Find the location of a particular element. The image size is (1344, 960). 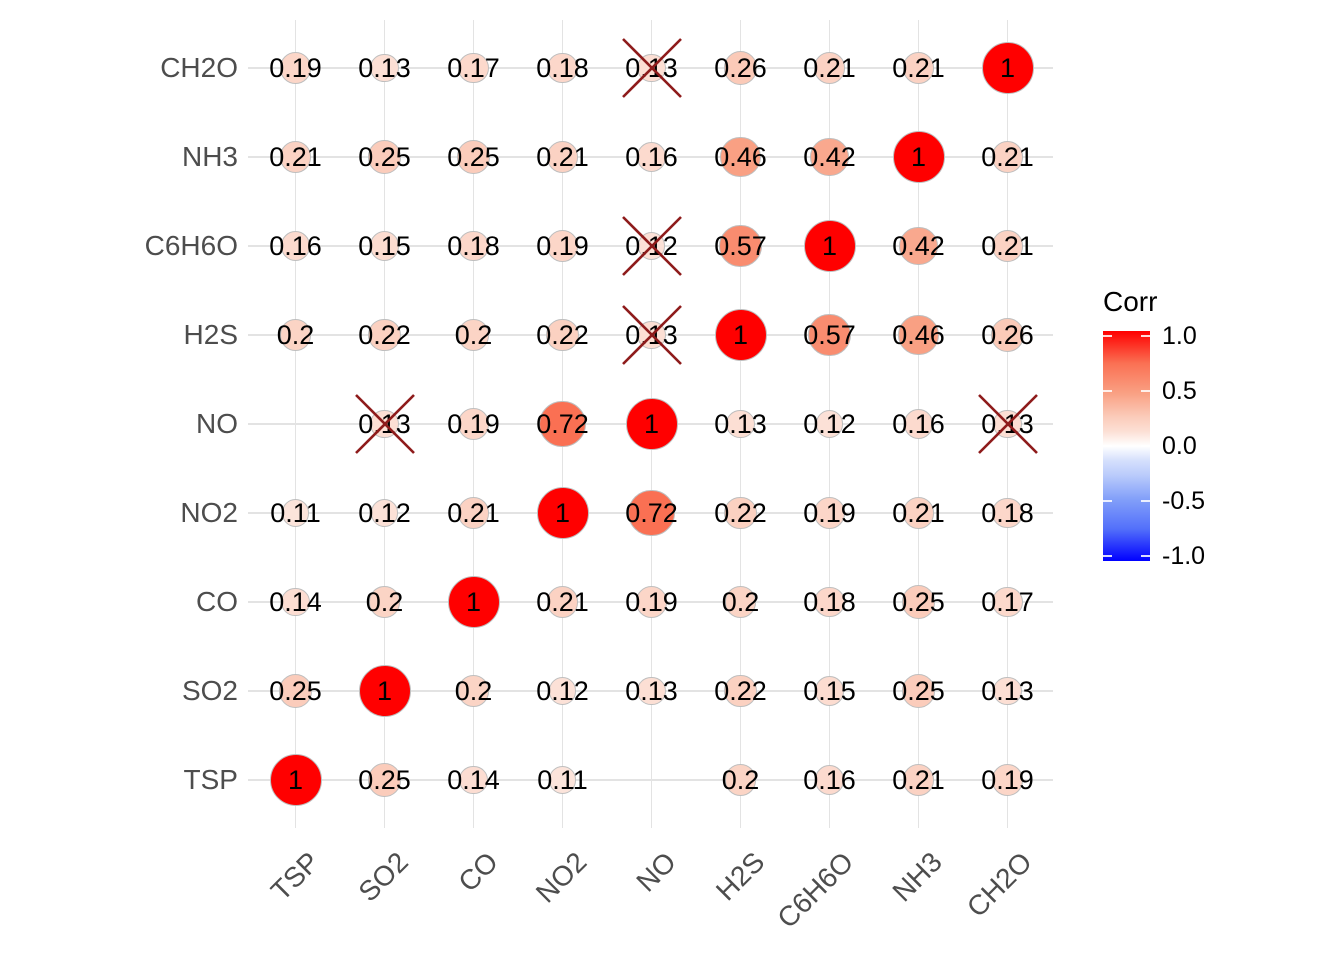

corr-value: 0.22 is located at coordinates (740, 512).